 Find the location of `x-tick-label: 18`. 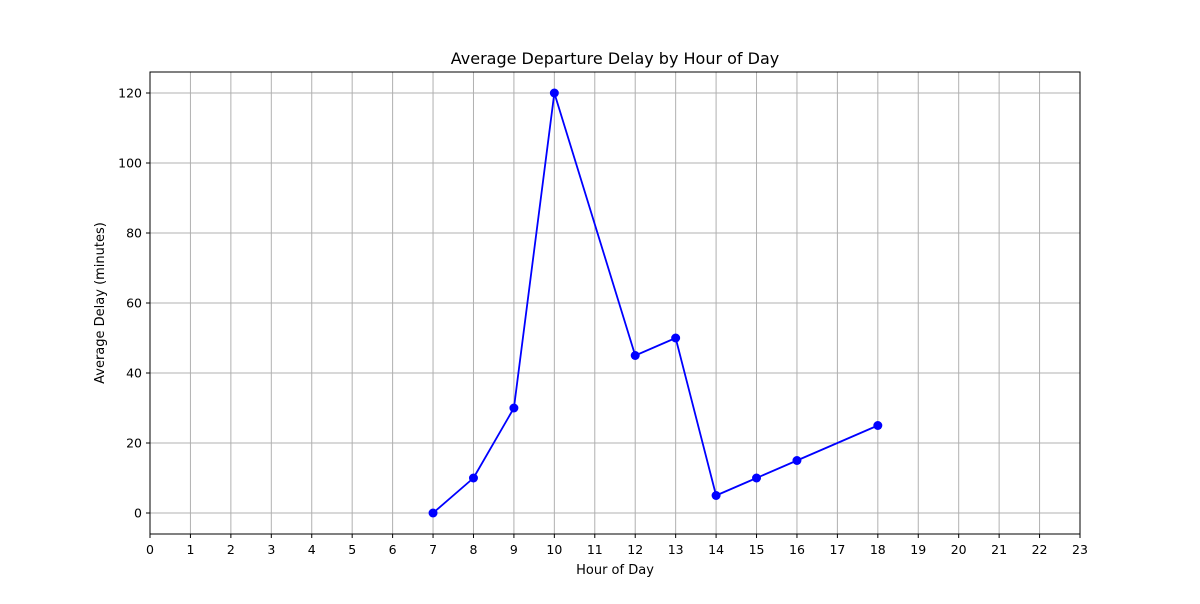

x-tick-label: 18 is located at coordinates (878, 549).